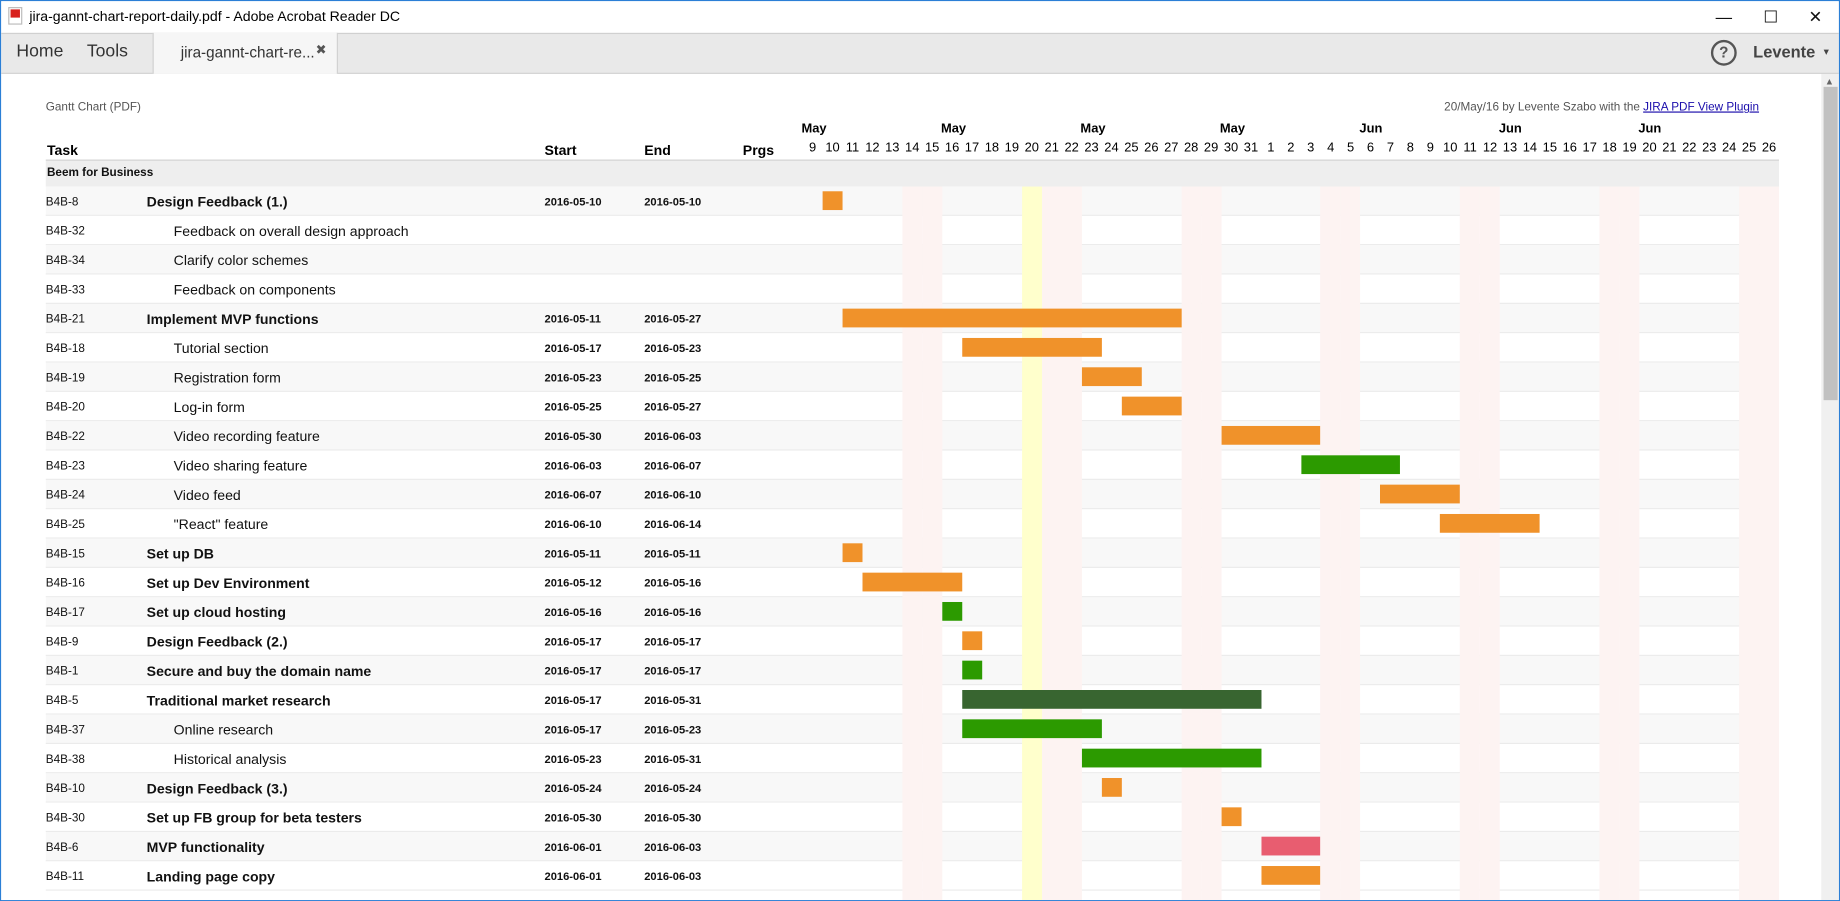  What do you see at coordinates (573, 525) in the screenshot?
I see `start-date: 2016-06-10` at bounding box center [573, 525].